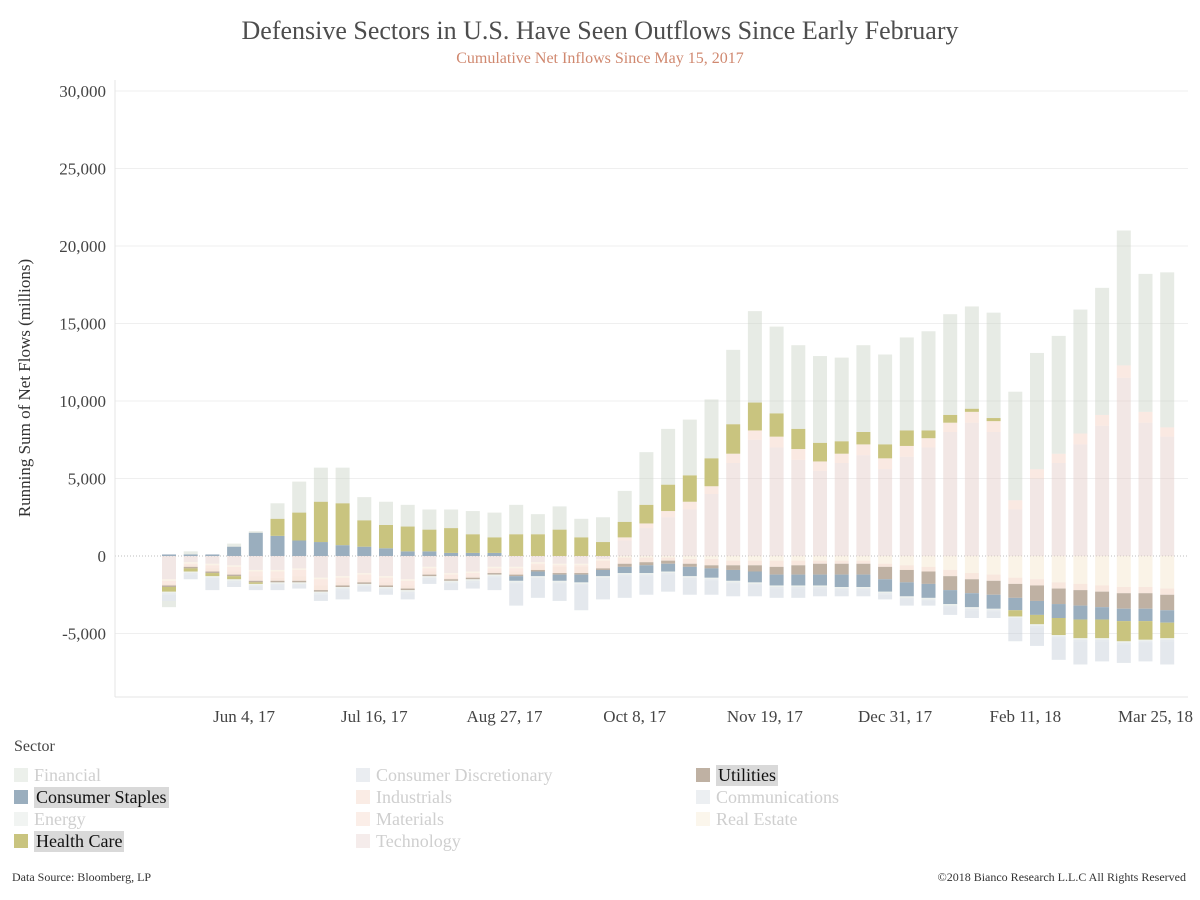  I want to click on legend-item-real-estate: Real Estate, so click(746, 819).